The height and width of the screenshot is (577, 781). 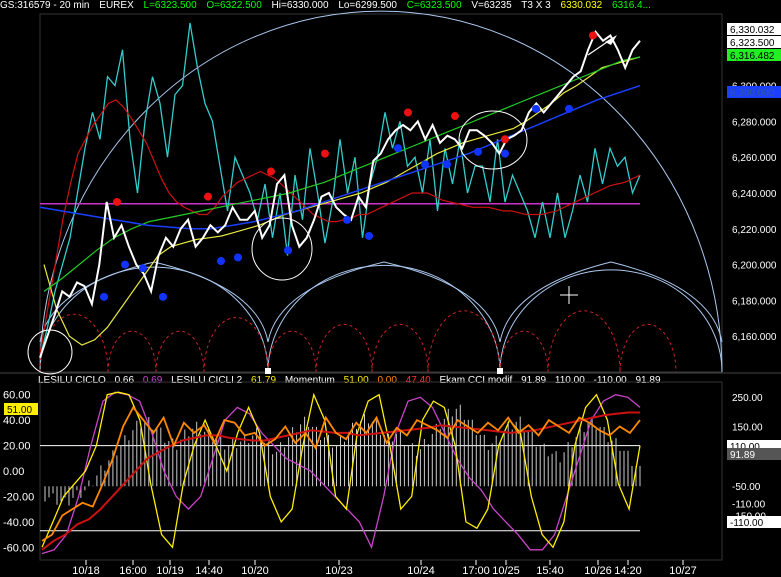 What do you see at coordinates (268, 371) in the screenshot?
I see `cycle-marker` at bounding box center [268, 371].